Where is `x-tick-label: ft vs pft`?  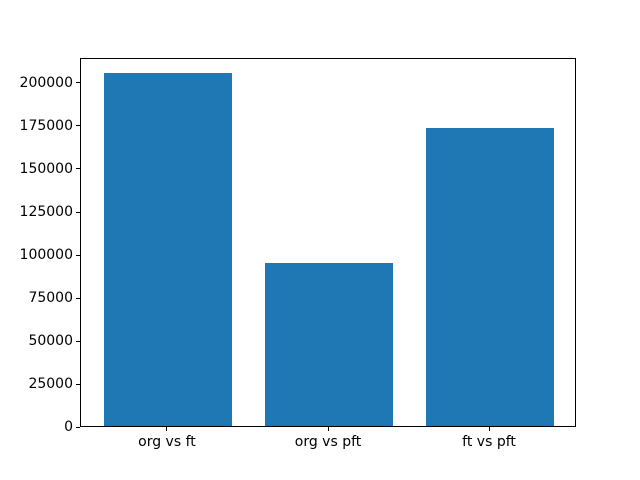 x-tick-label: ft vs pft is located at coordinates (489, 442).